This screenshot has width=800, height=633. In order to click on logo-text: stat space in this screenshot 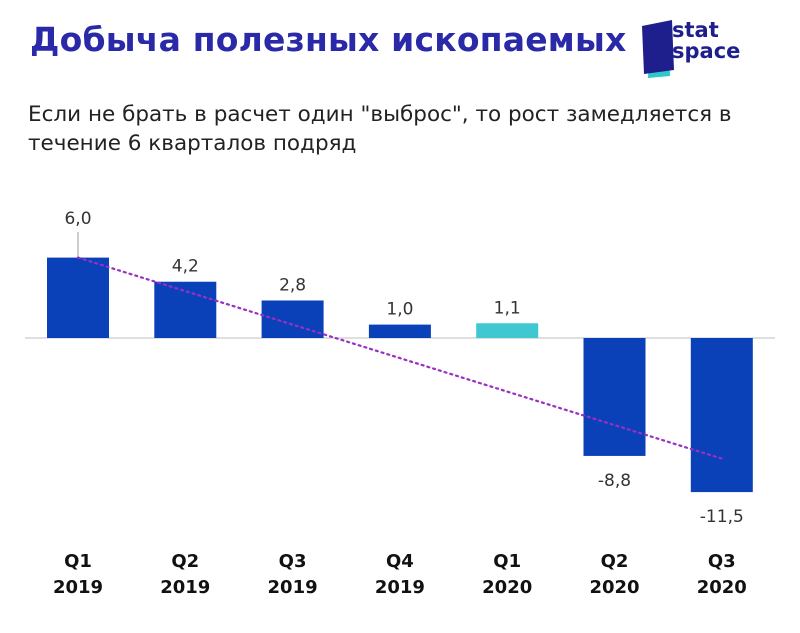, I will do `click(717, 41)`.